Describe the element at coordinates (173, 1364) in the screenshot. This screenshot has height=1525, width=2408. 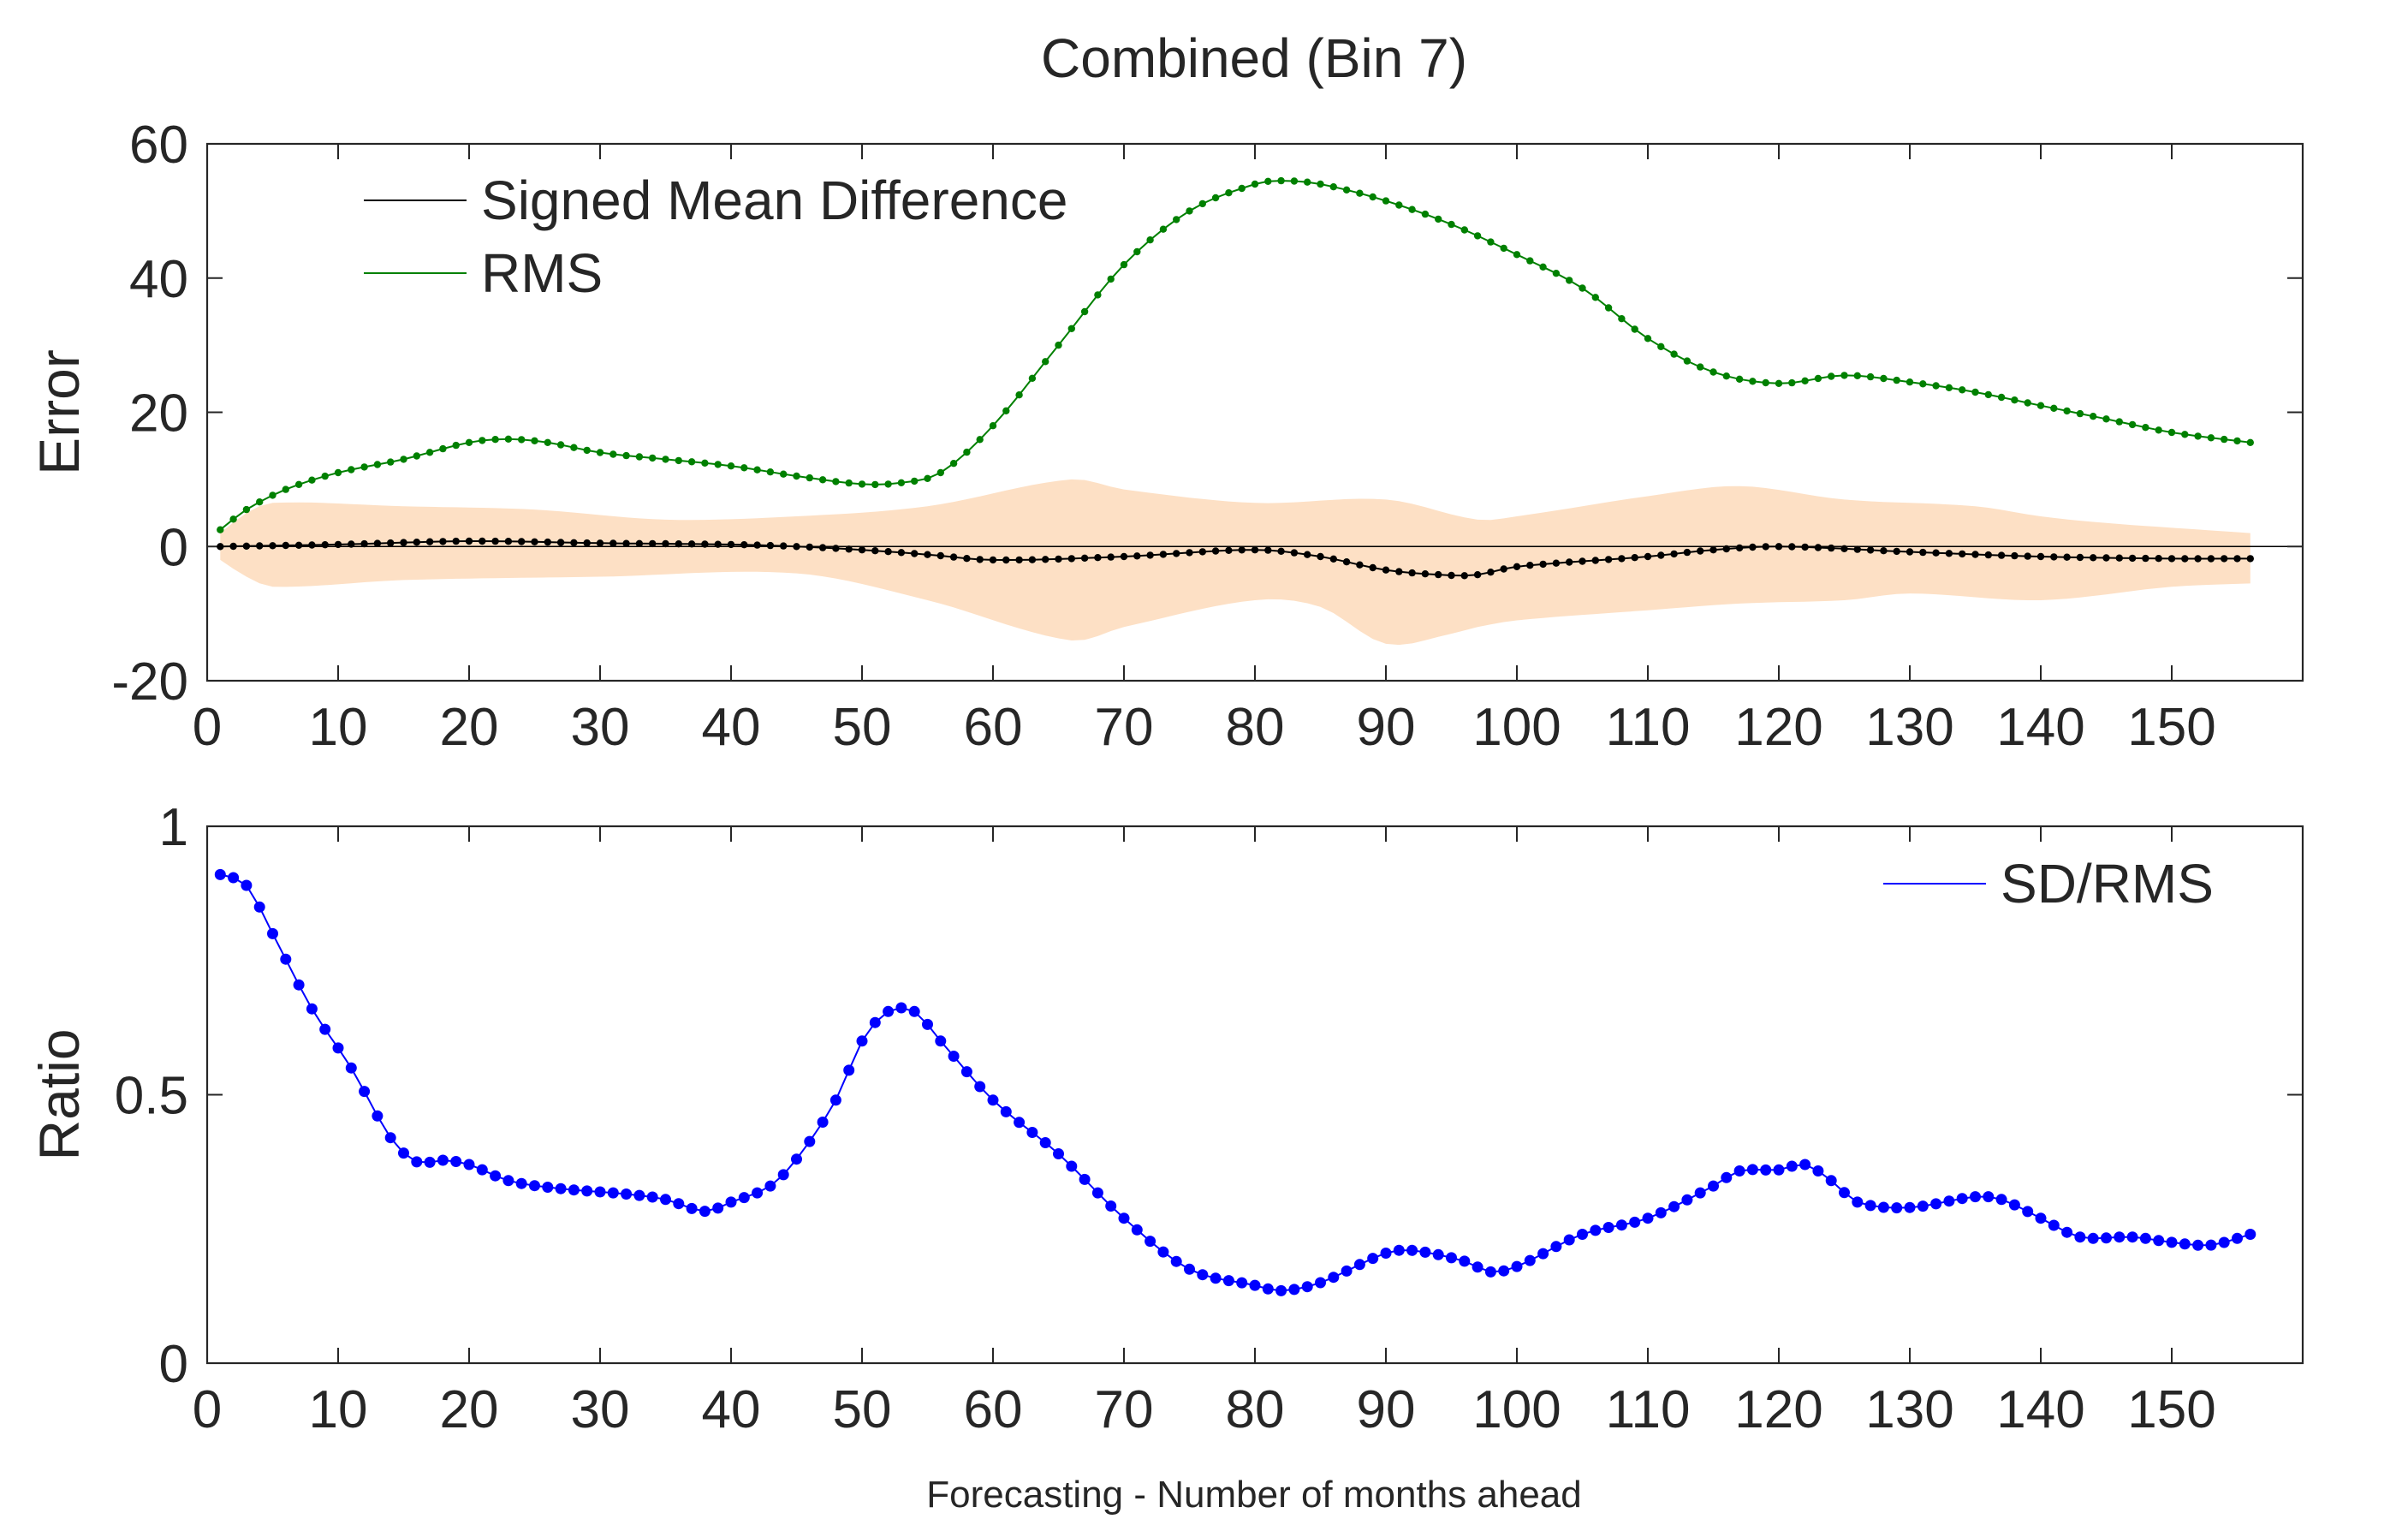
I see `ratio-y-tick-label: 0` at that location.